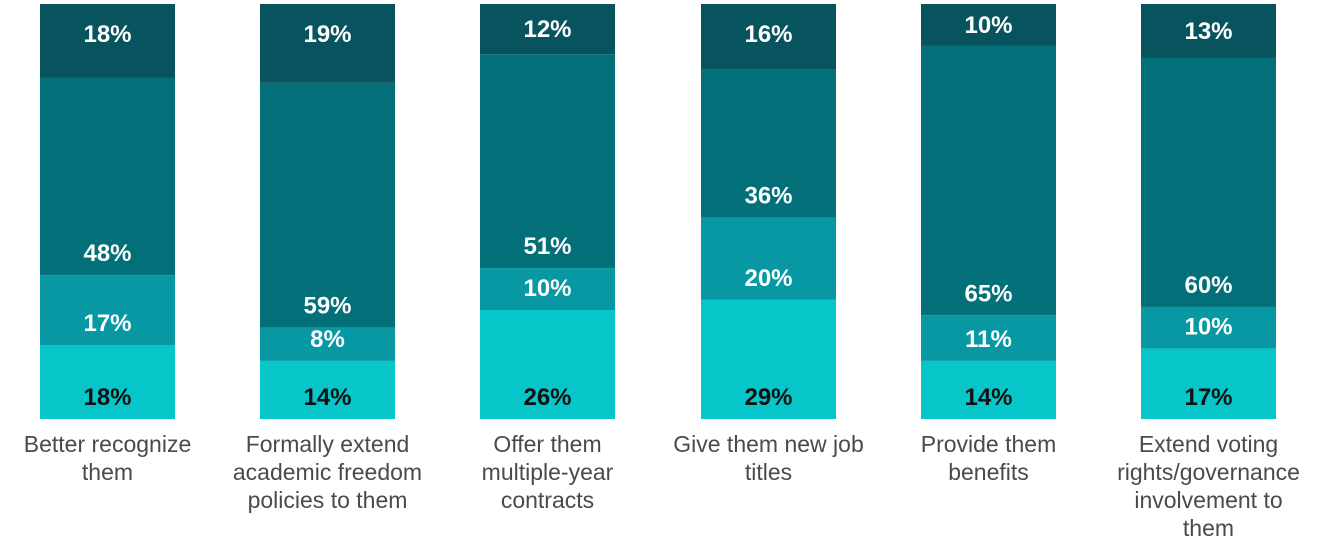  What do you see at coordinates (547, 397) in the screenshot?
I see `value-label-2-0: 26%` at bounding box center [547, 397].